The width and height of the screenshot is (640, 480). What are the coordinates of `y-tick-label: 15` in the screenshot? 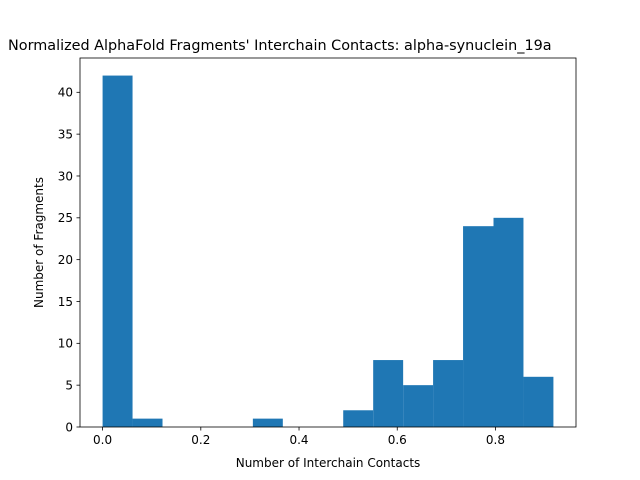 It's located at (65, 302).